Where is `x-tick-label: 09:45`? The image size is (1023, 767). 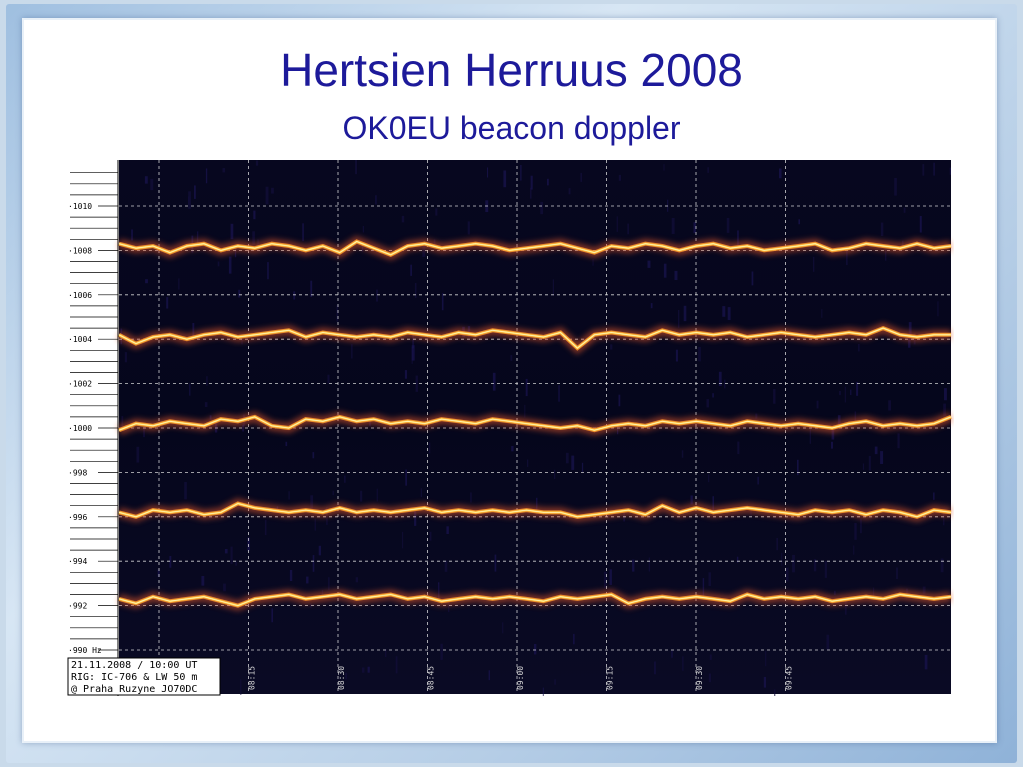 x-tick-label: 09:45 is located at coordinates (789, 678).